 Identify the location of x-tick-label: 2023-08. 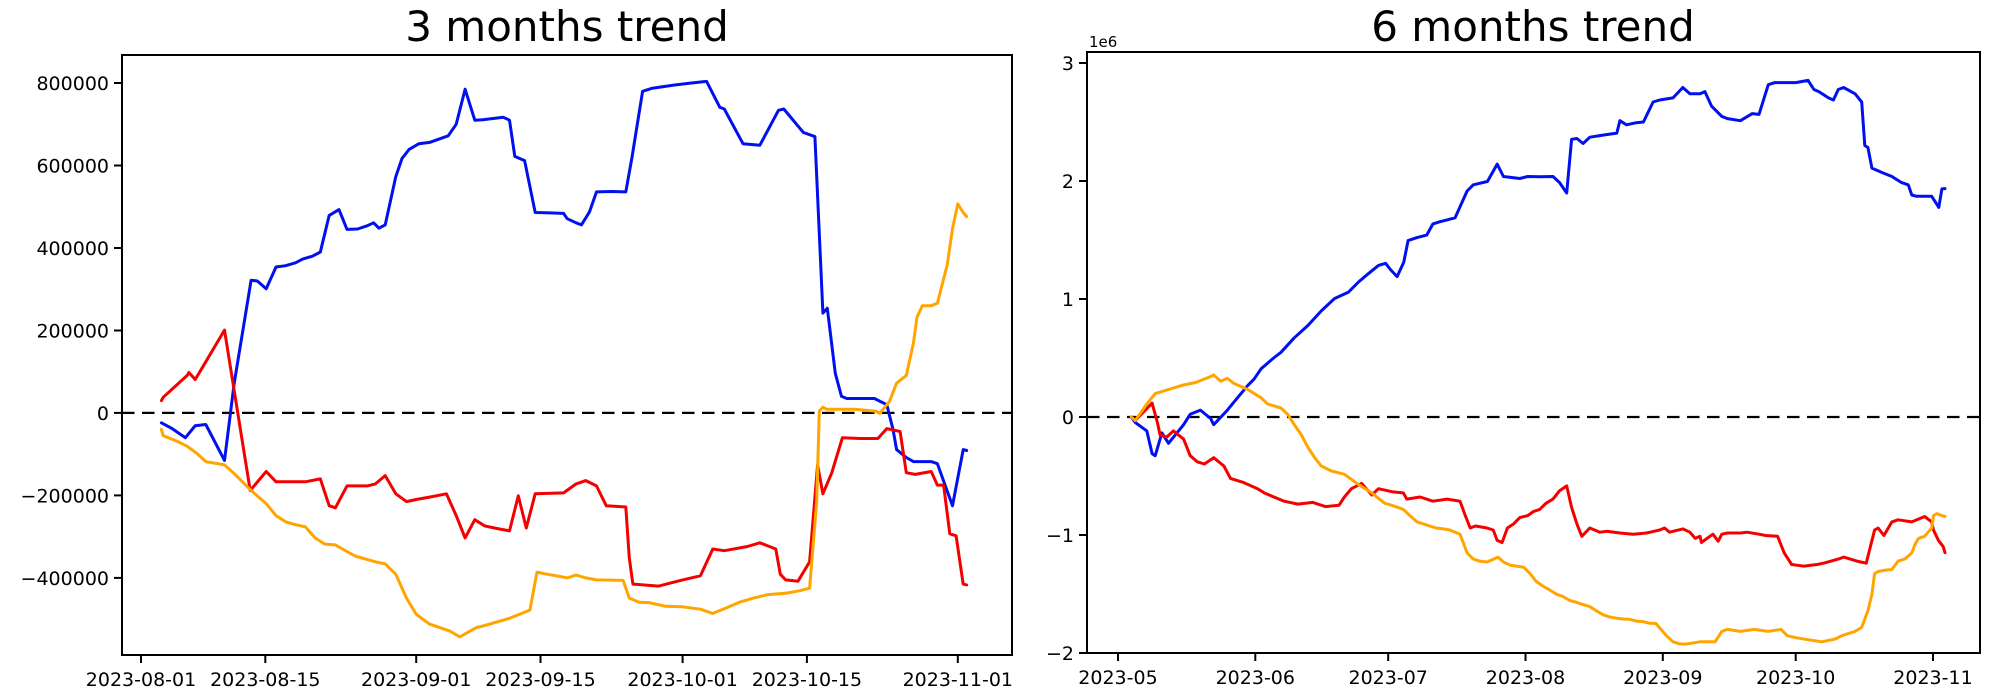
(1525, 678).